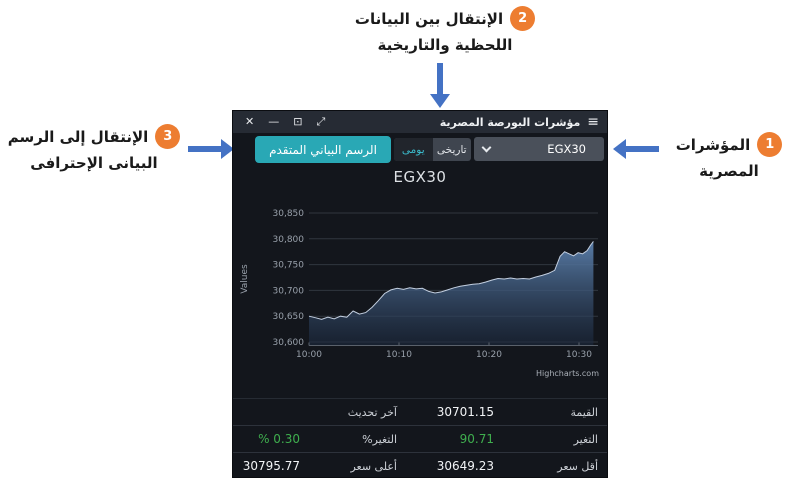  I want to click on svg-text: 30,650, so click(289, 317).